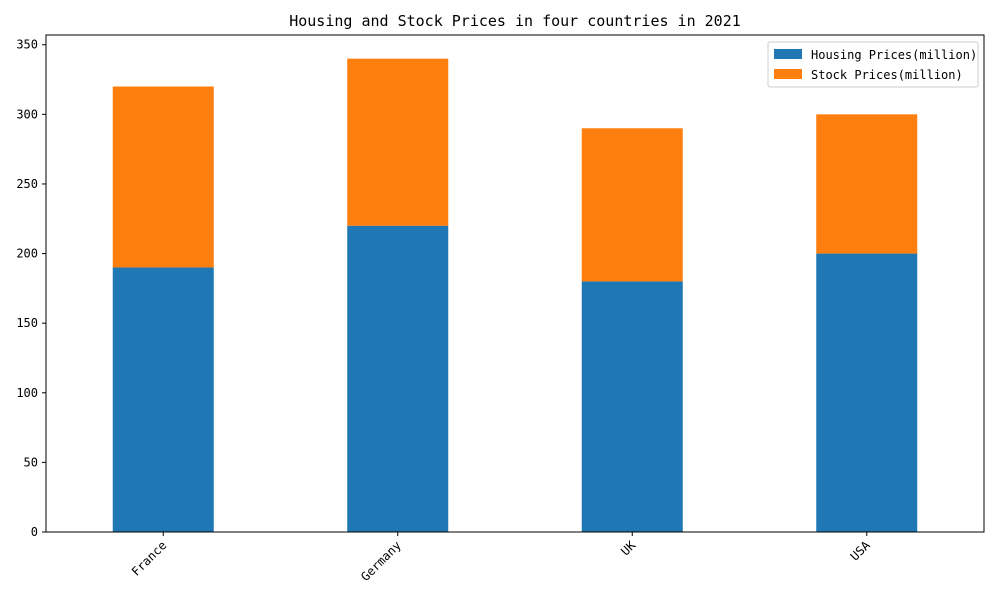  Describe the element at coordinates (628, 548) in the screenshot. I see `x-tick-label: UK` at that location.